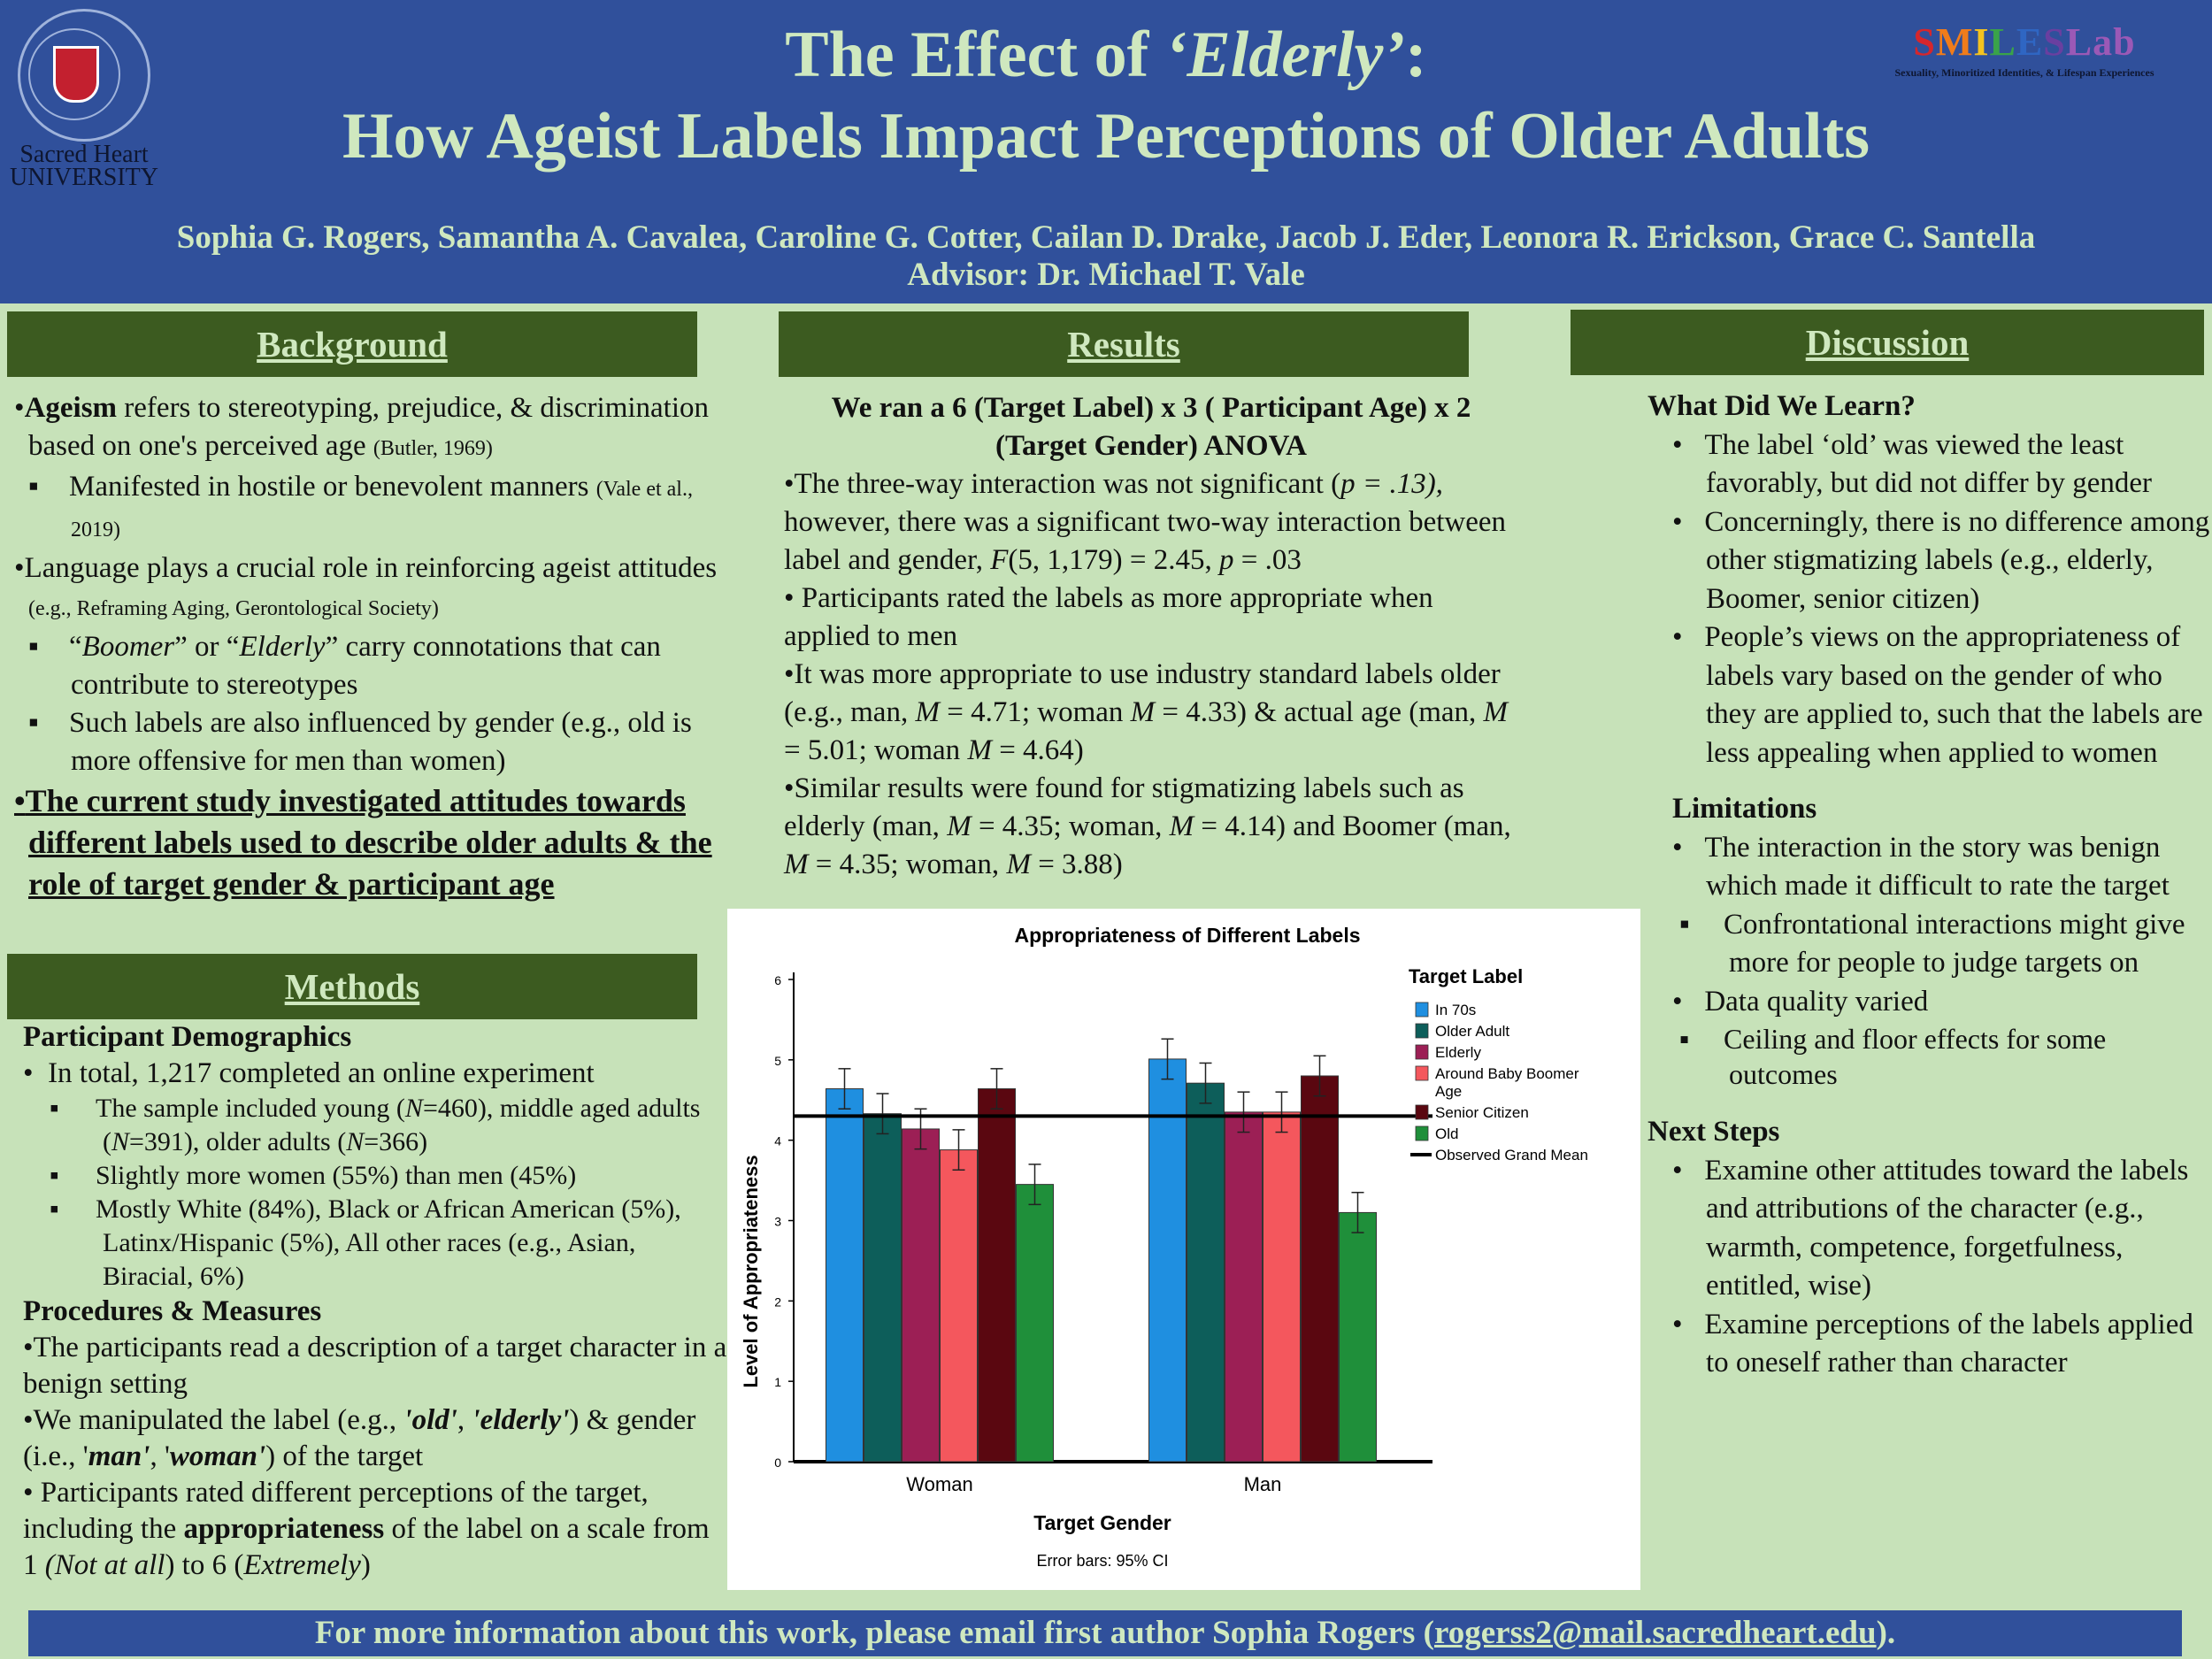 This screenshot has width=2212, height=1659. What do you see at coordinates (1954, 42) in the screenshot?
I see `lab-logo-letter: M` at bounding box center [1954, 42].